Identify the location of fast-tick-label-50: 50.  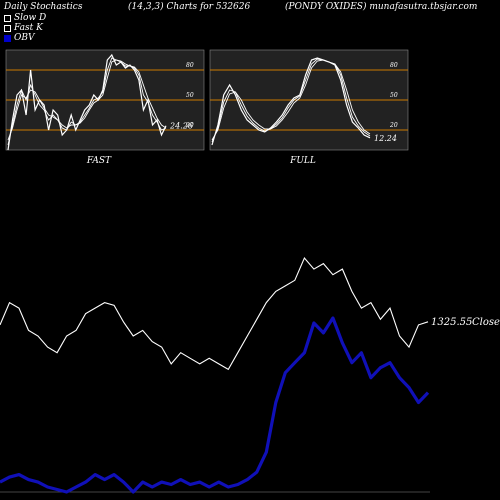
(190, 95).